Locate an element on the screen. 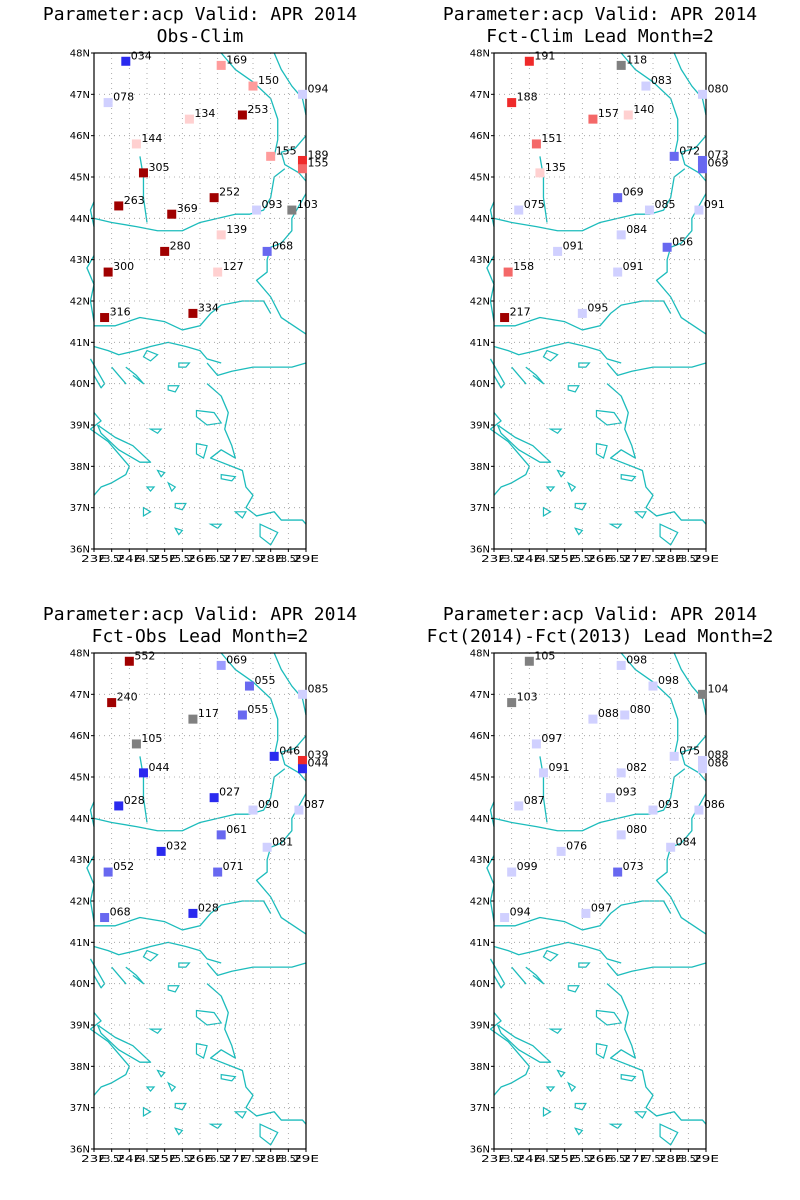  station-value-label: 169 is located at coordinates (236, 59).